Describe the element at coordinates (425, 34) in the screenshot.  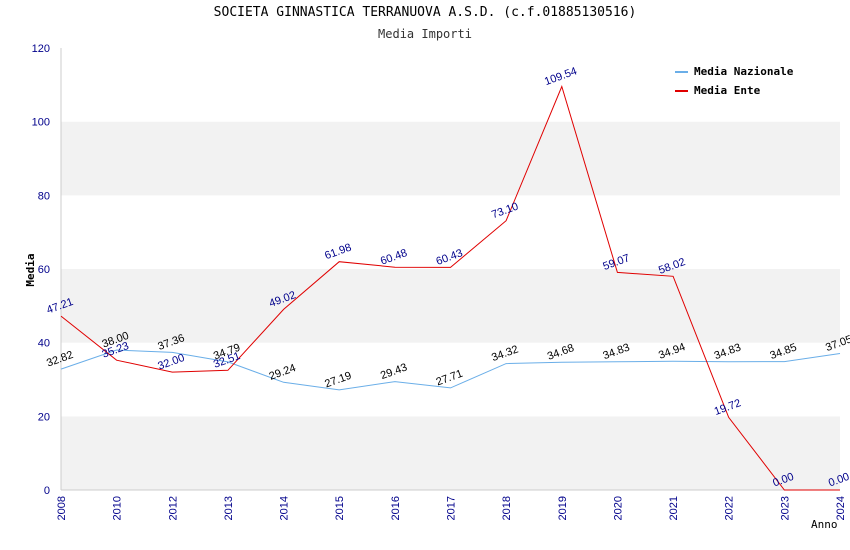
I see `chart-subtitle: Media Importi` at that location.